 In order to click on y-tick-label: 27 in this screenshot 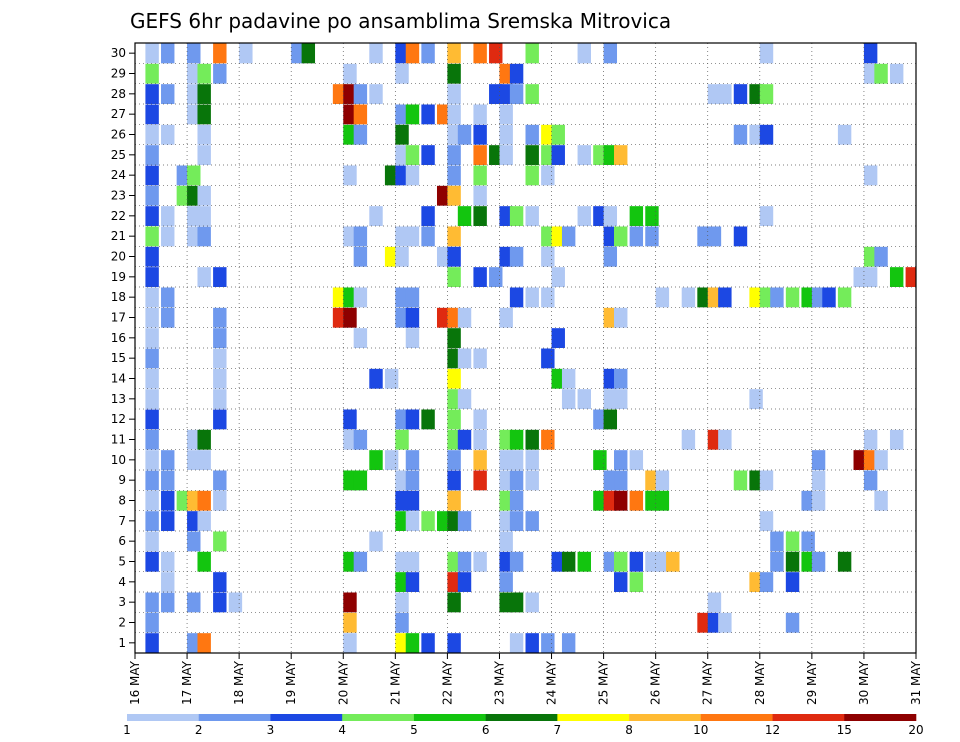, I will do `click(118, 114)`.